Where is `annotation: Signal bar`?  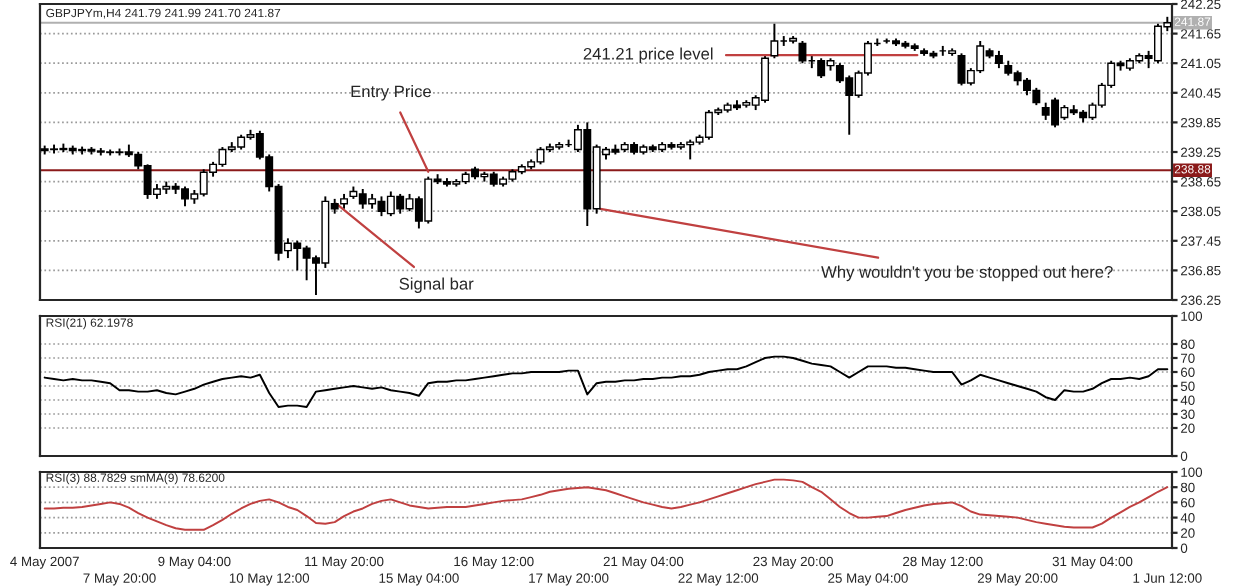 annotation: Signal bar is located at coordinates (436, 285).